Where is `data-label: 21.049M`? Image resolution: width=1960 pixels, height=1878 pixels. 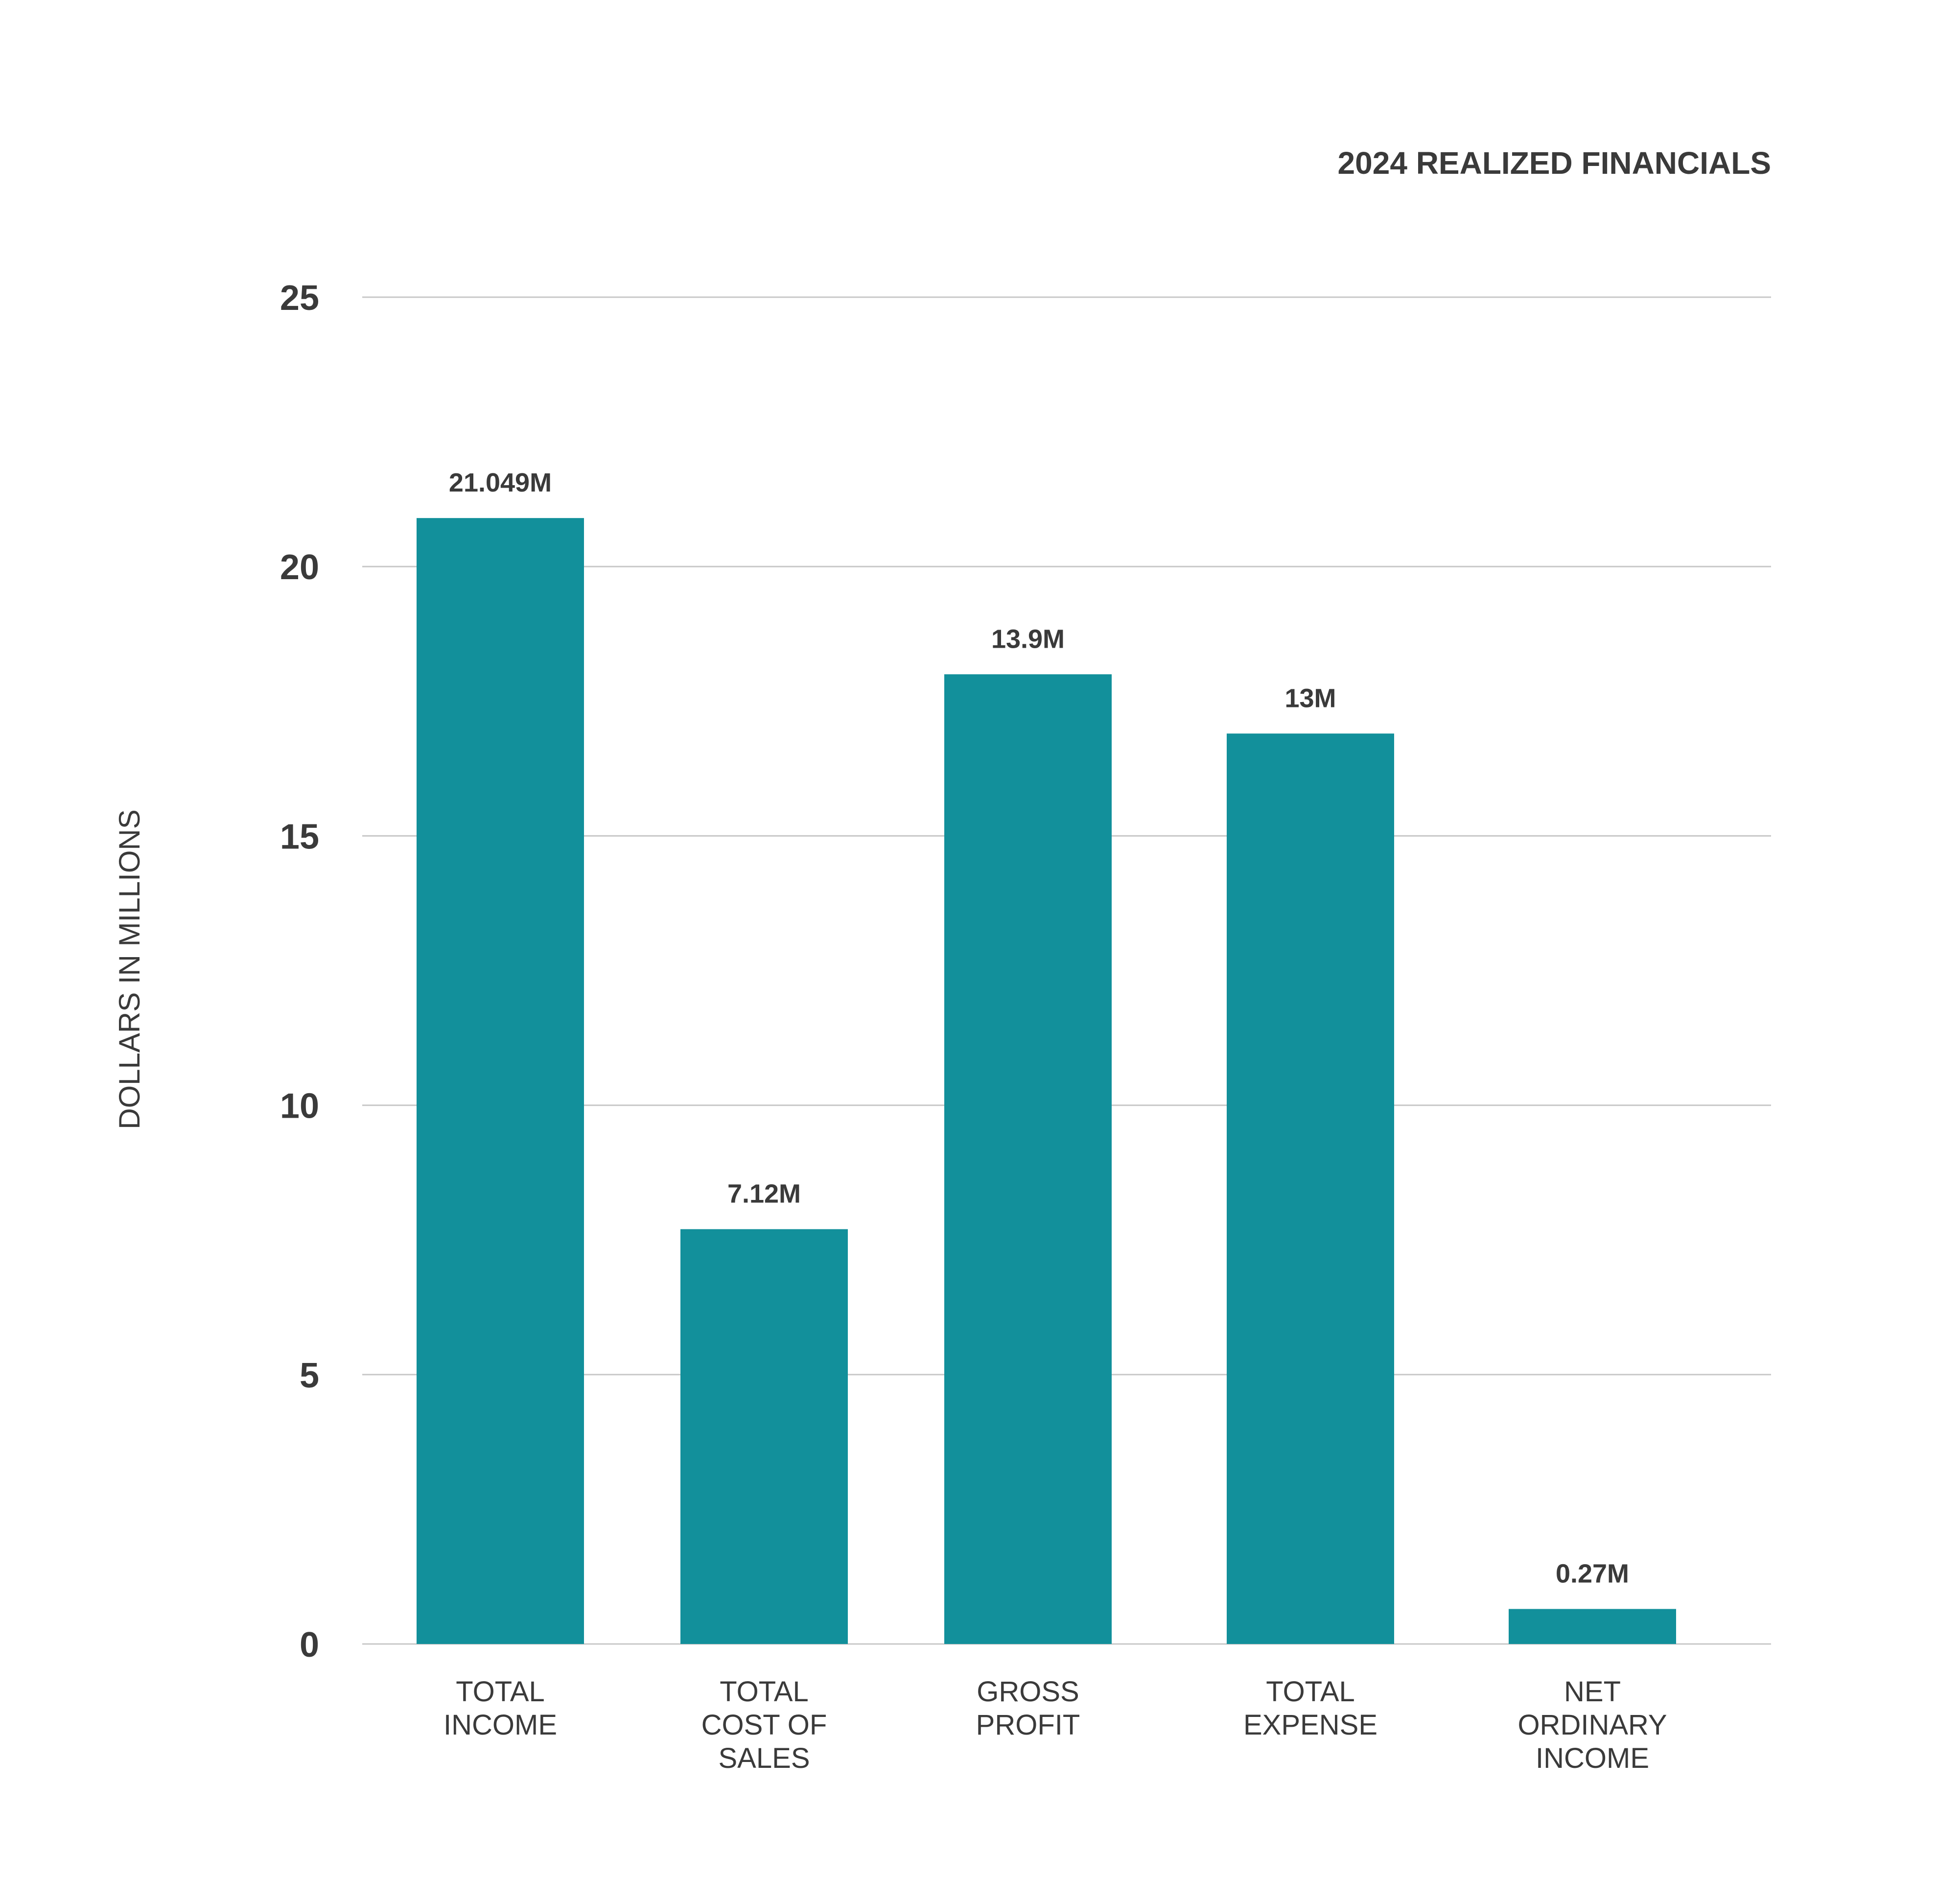
data-label: 21.049M is located at coordinates (500, 482).